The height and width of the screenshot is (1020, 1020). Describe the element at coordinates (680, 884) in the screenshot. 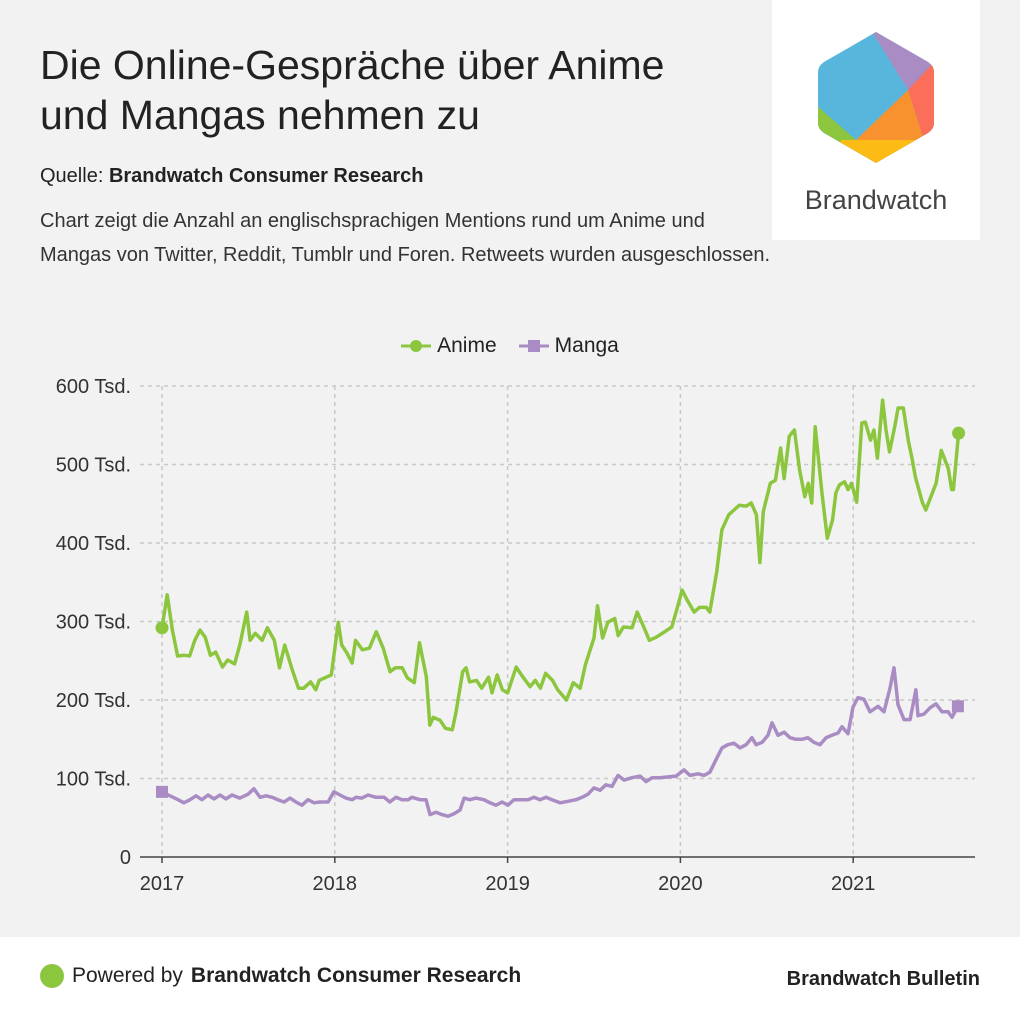

I see `x-tick-label: 2020` at that location.